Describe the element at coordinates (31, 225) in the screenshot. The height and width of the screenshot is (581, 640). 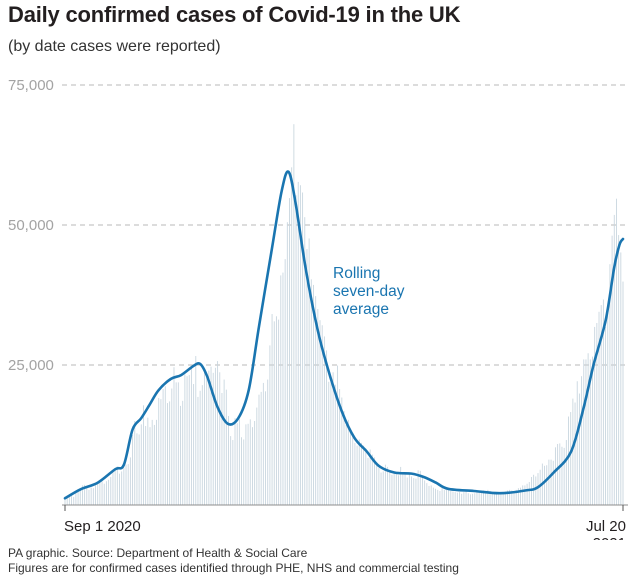
I see `y-tick-label: 50,000` at that location.